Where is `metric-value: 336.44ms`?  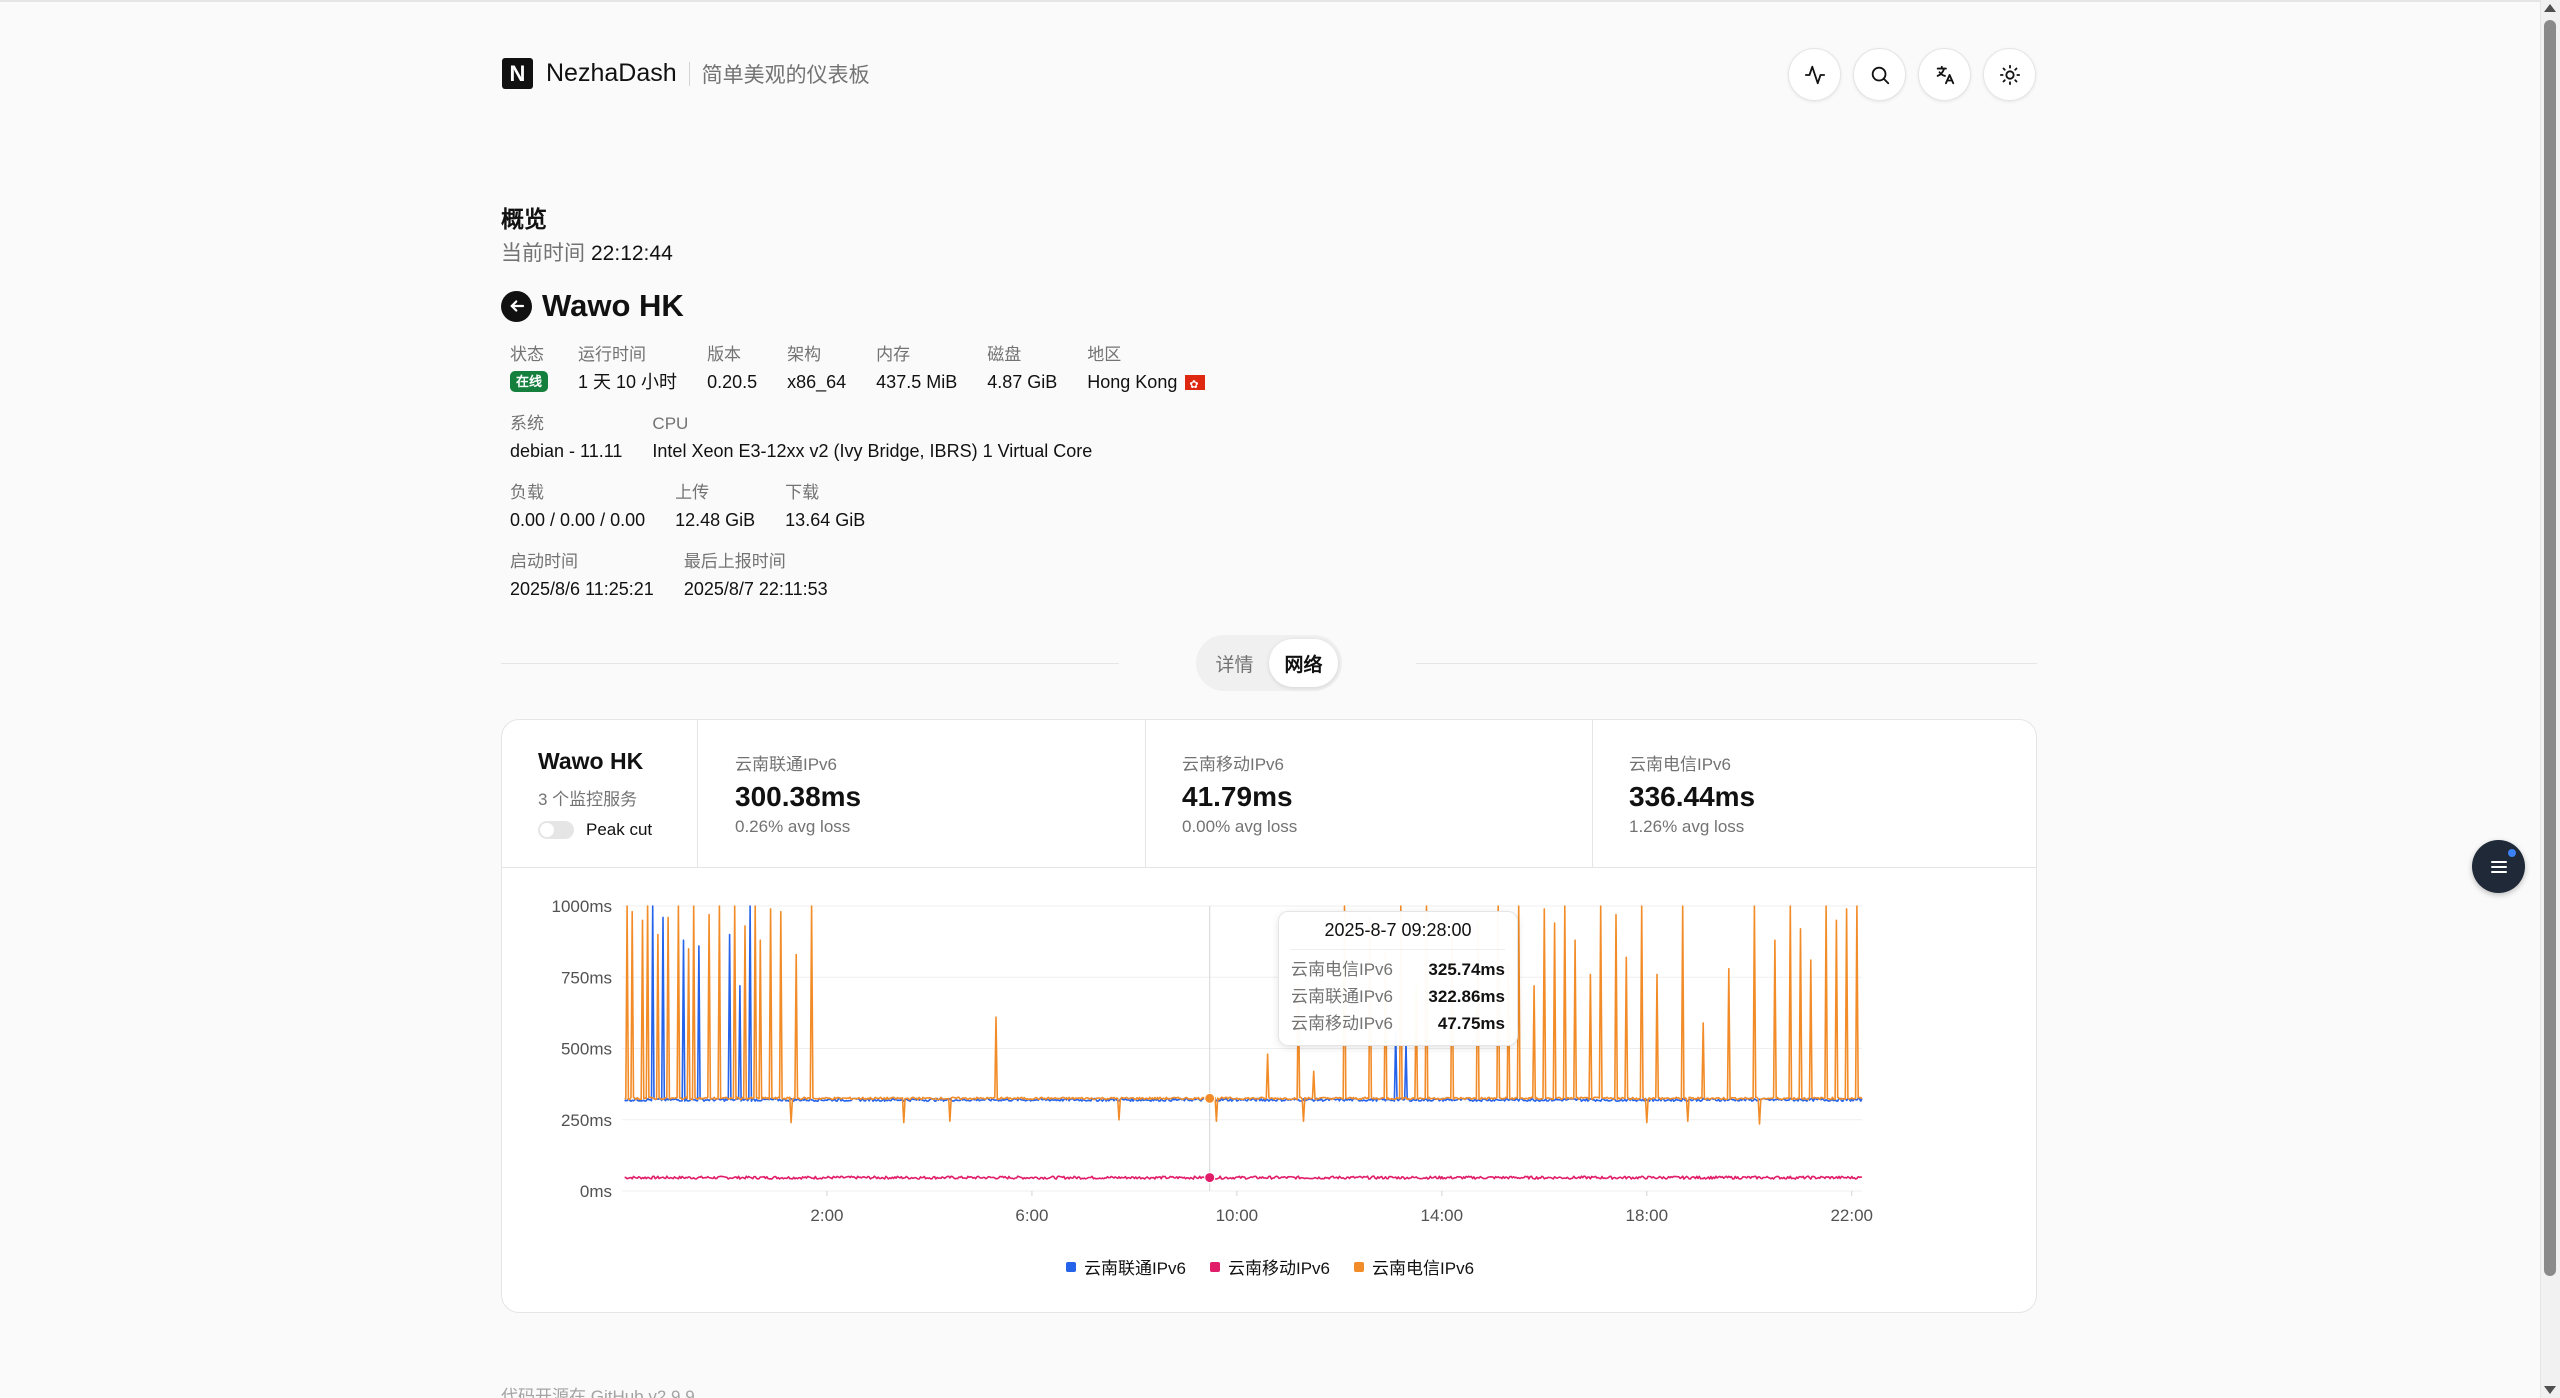 metric-value: 336.44ms is located at coordinates (1692, 796).